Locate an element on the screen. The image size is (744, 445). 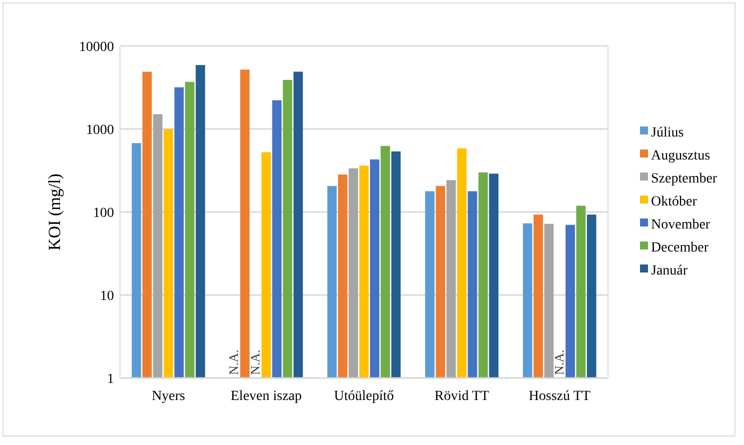
y-tick-label: 10 is located at coordinates (107, 296).